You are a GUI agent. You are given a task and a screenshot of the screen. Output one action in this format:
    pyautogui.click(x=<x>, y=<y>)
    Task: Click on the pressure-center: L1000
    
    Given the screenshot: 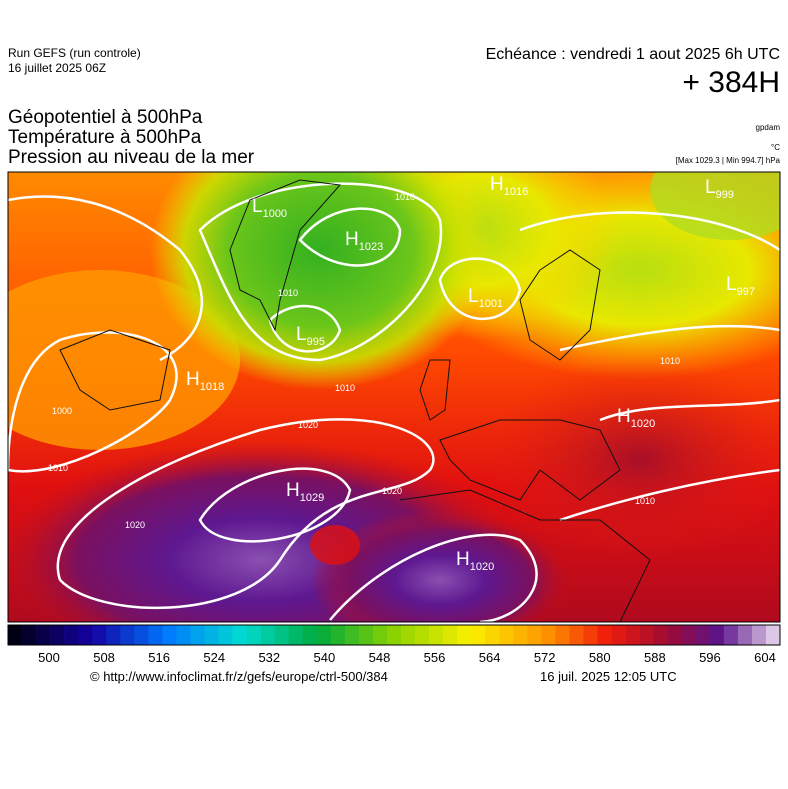 What is the action you would take?
    pyautogui.click(x=269, y=208)
    